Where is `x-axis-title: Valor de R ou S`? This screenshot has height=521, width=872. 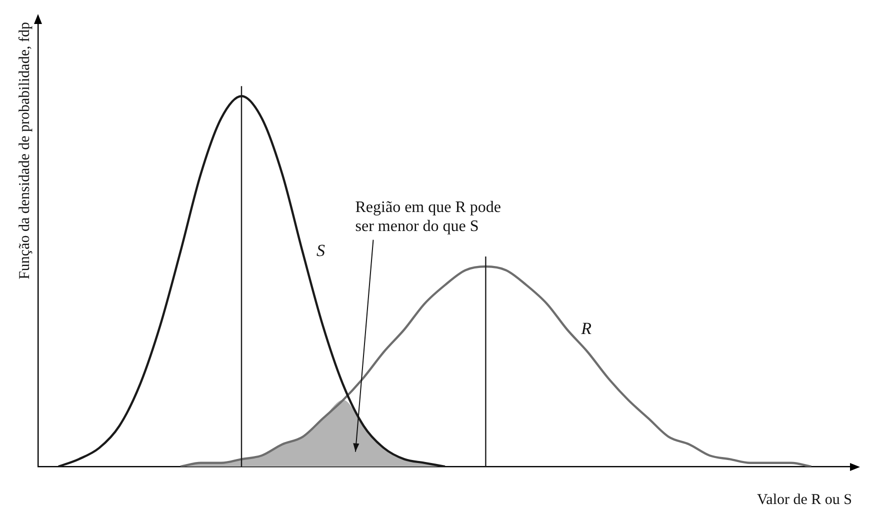 x-axis-title: Valor de R ou S is located at coordinates (804, 500).